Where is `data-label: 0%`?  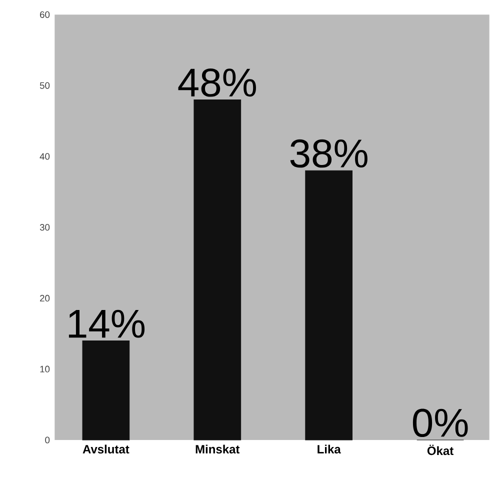 data-label: 0% is located at coordinates (440, 423).